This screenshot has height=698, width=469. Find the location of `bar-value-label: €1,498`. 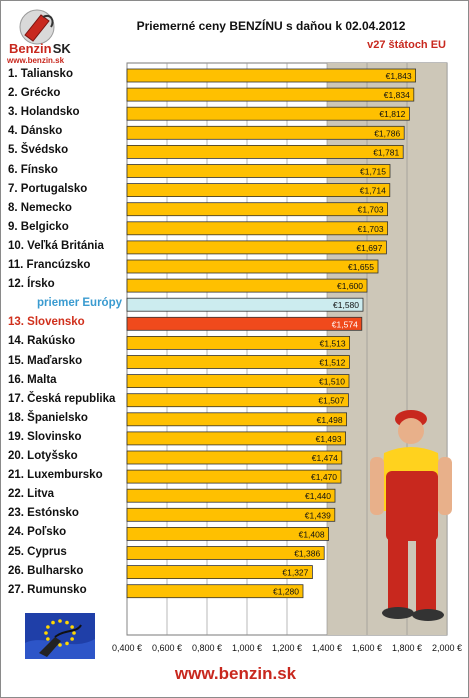

bar-value-label: €1,498 is located at coordinates (330, 420).